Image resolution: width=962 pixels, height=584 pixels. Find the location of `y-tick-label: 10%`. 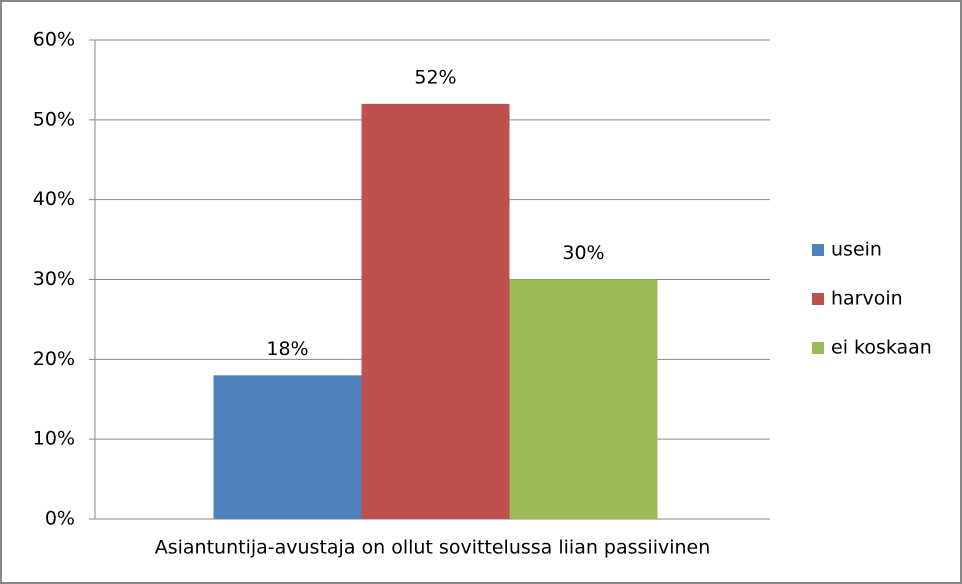

y-tick-label: 10% is located at coordinates (54, 439).